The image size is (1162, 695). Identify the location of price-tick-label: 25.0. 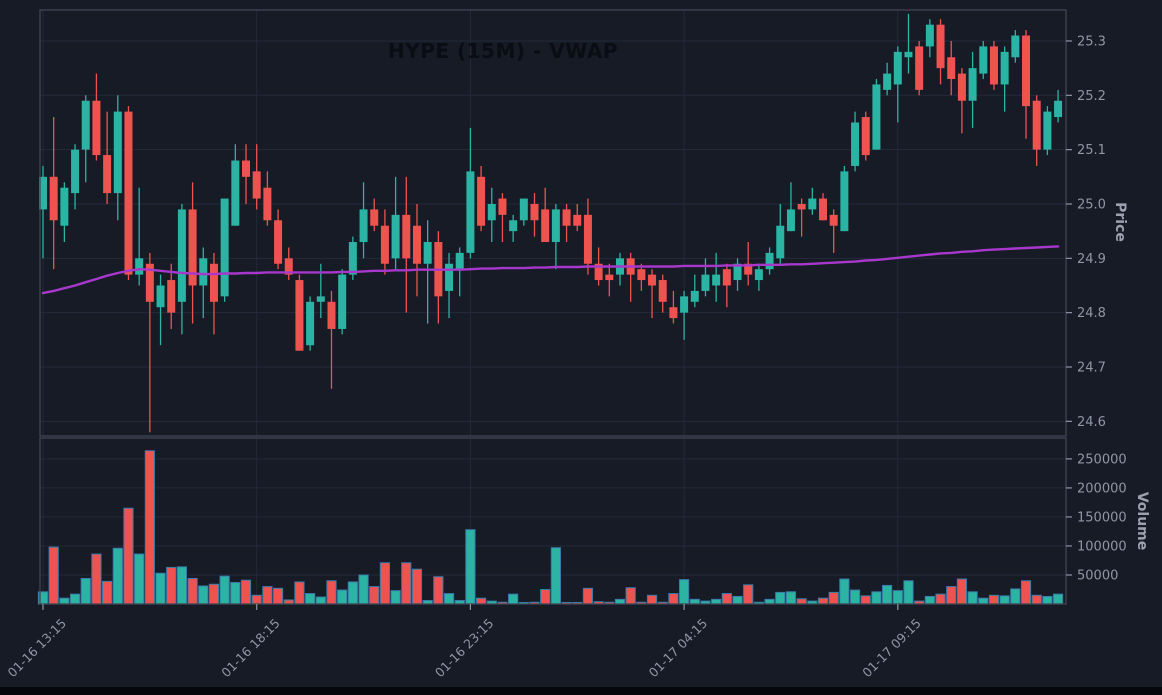
(1091, 204).